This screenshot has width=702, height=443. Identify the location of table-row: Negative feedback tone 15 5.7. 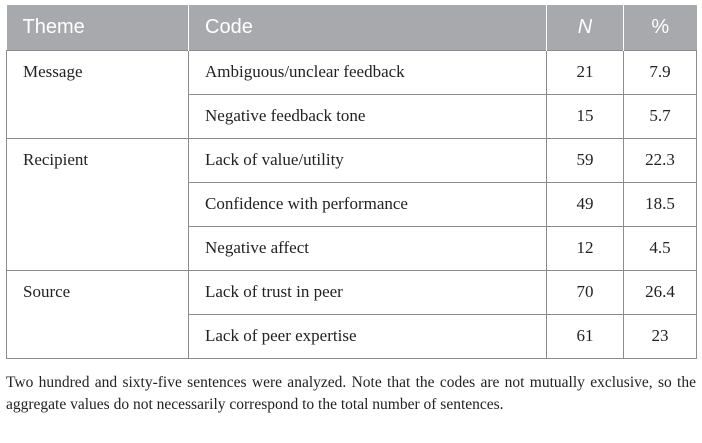
(352, 116).